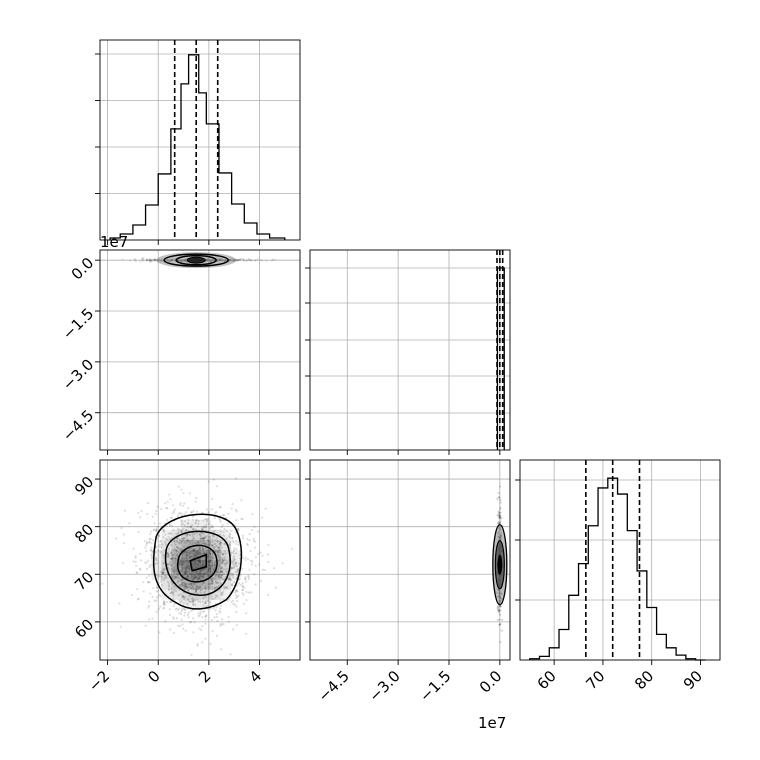 Image resolution: width=760 pixels, height=760 pixels. I want to click on scatter-param2-vs-param1-contour-outer, so click(196, 260).